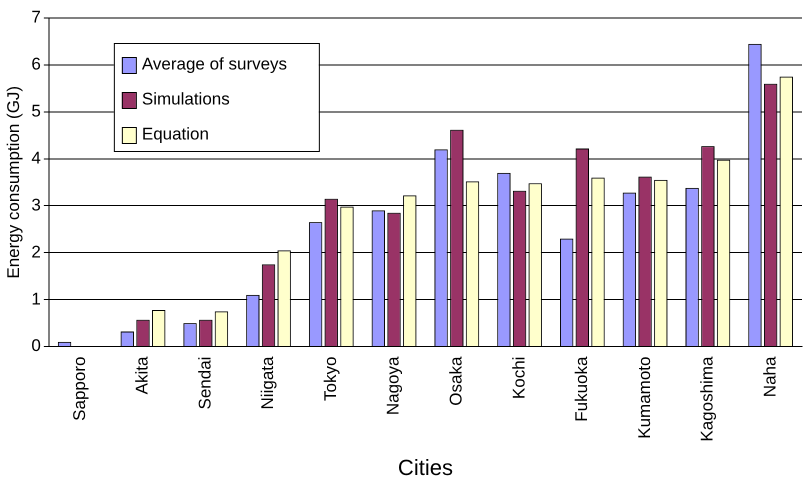  I want to click on x-tick-label: Naha, so click(770, 377).